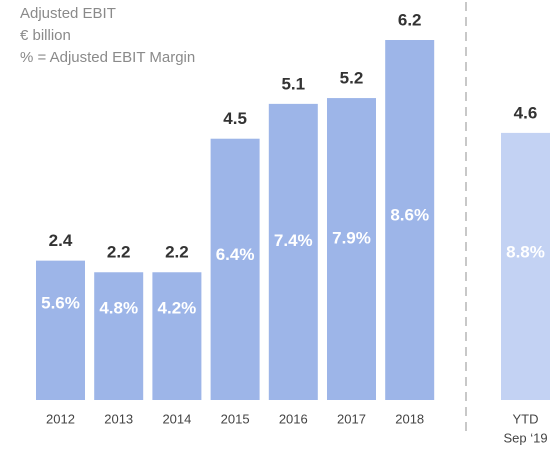 The width and height of the screenshot is (560, 449). Describe the element at coordinates (235, 418) in the screenshot. I see `x-tick-label: 2015` at that location.